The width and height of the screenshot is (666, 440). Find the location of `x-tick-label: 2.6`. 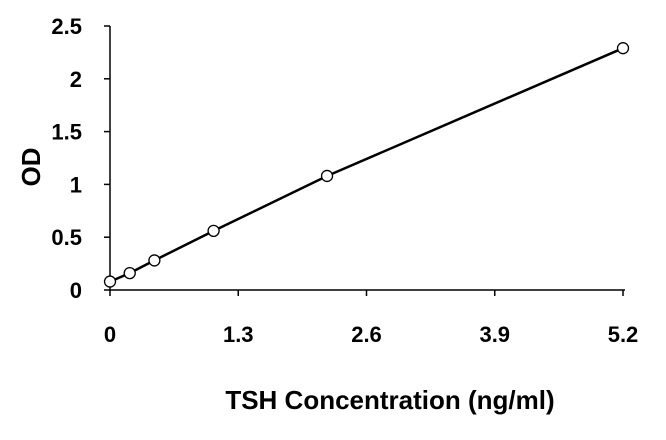

x-tick-label: 2.6 is located at coordinates (366, 334).